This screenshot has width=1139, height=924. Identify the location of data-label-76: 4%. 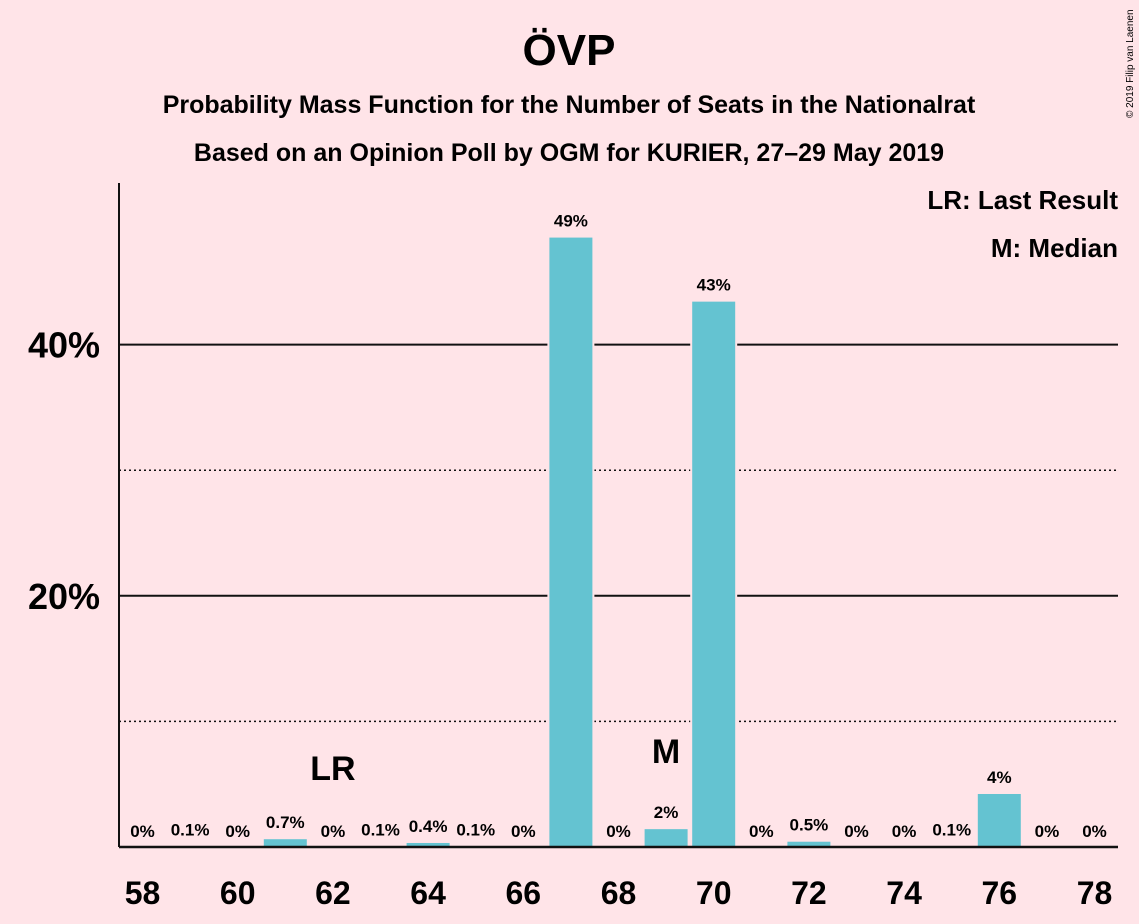
(999, 777).